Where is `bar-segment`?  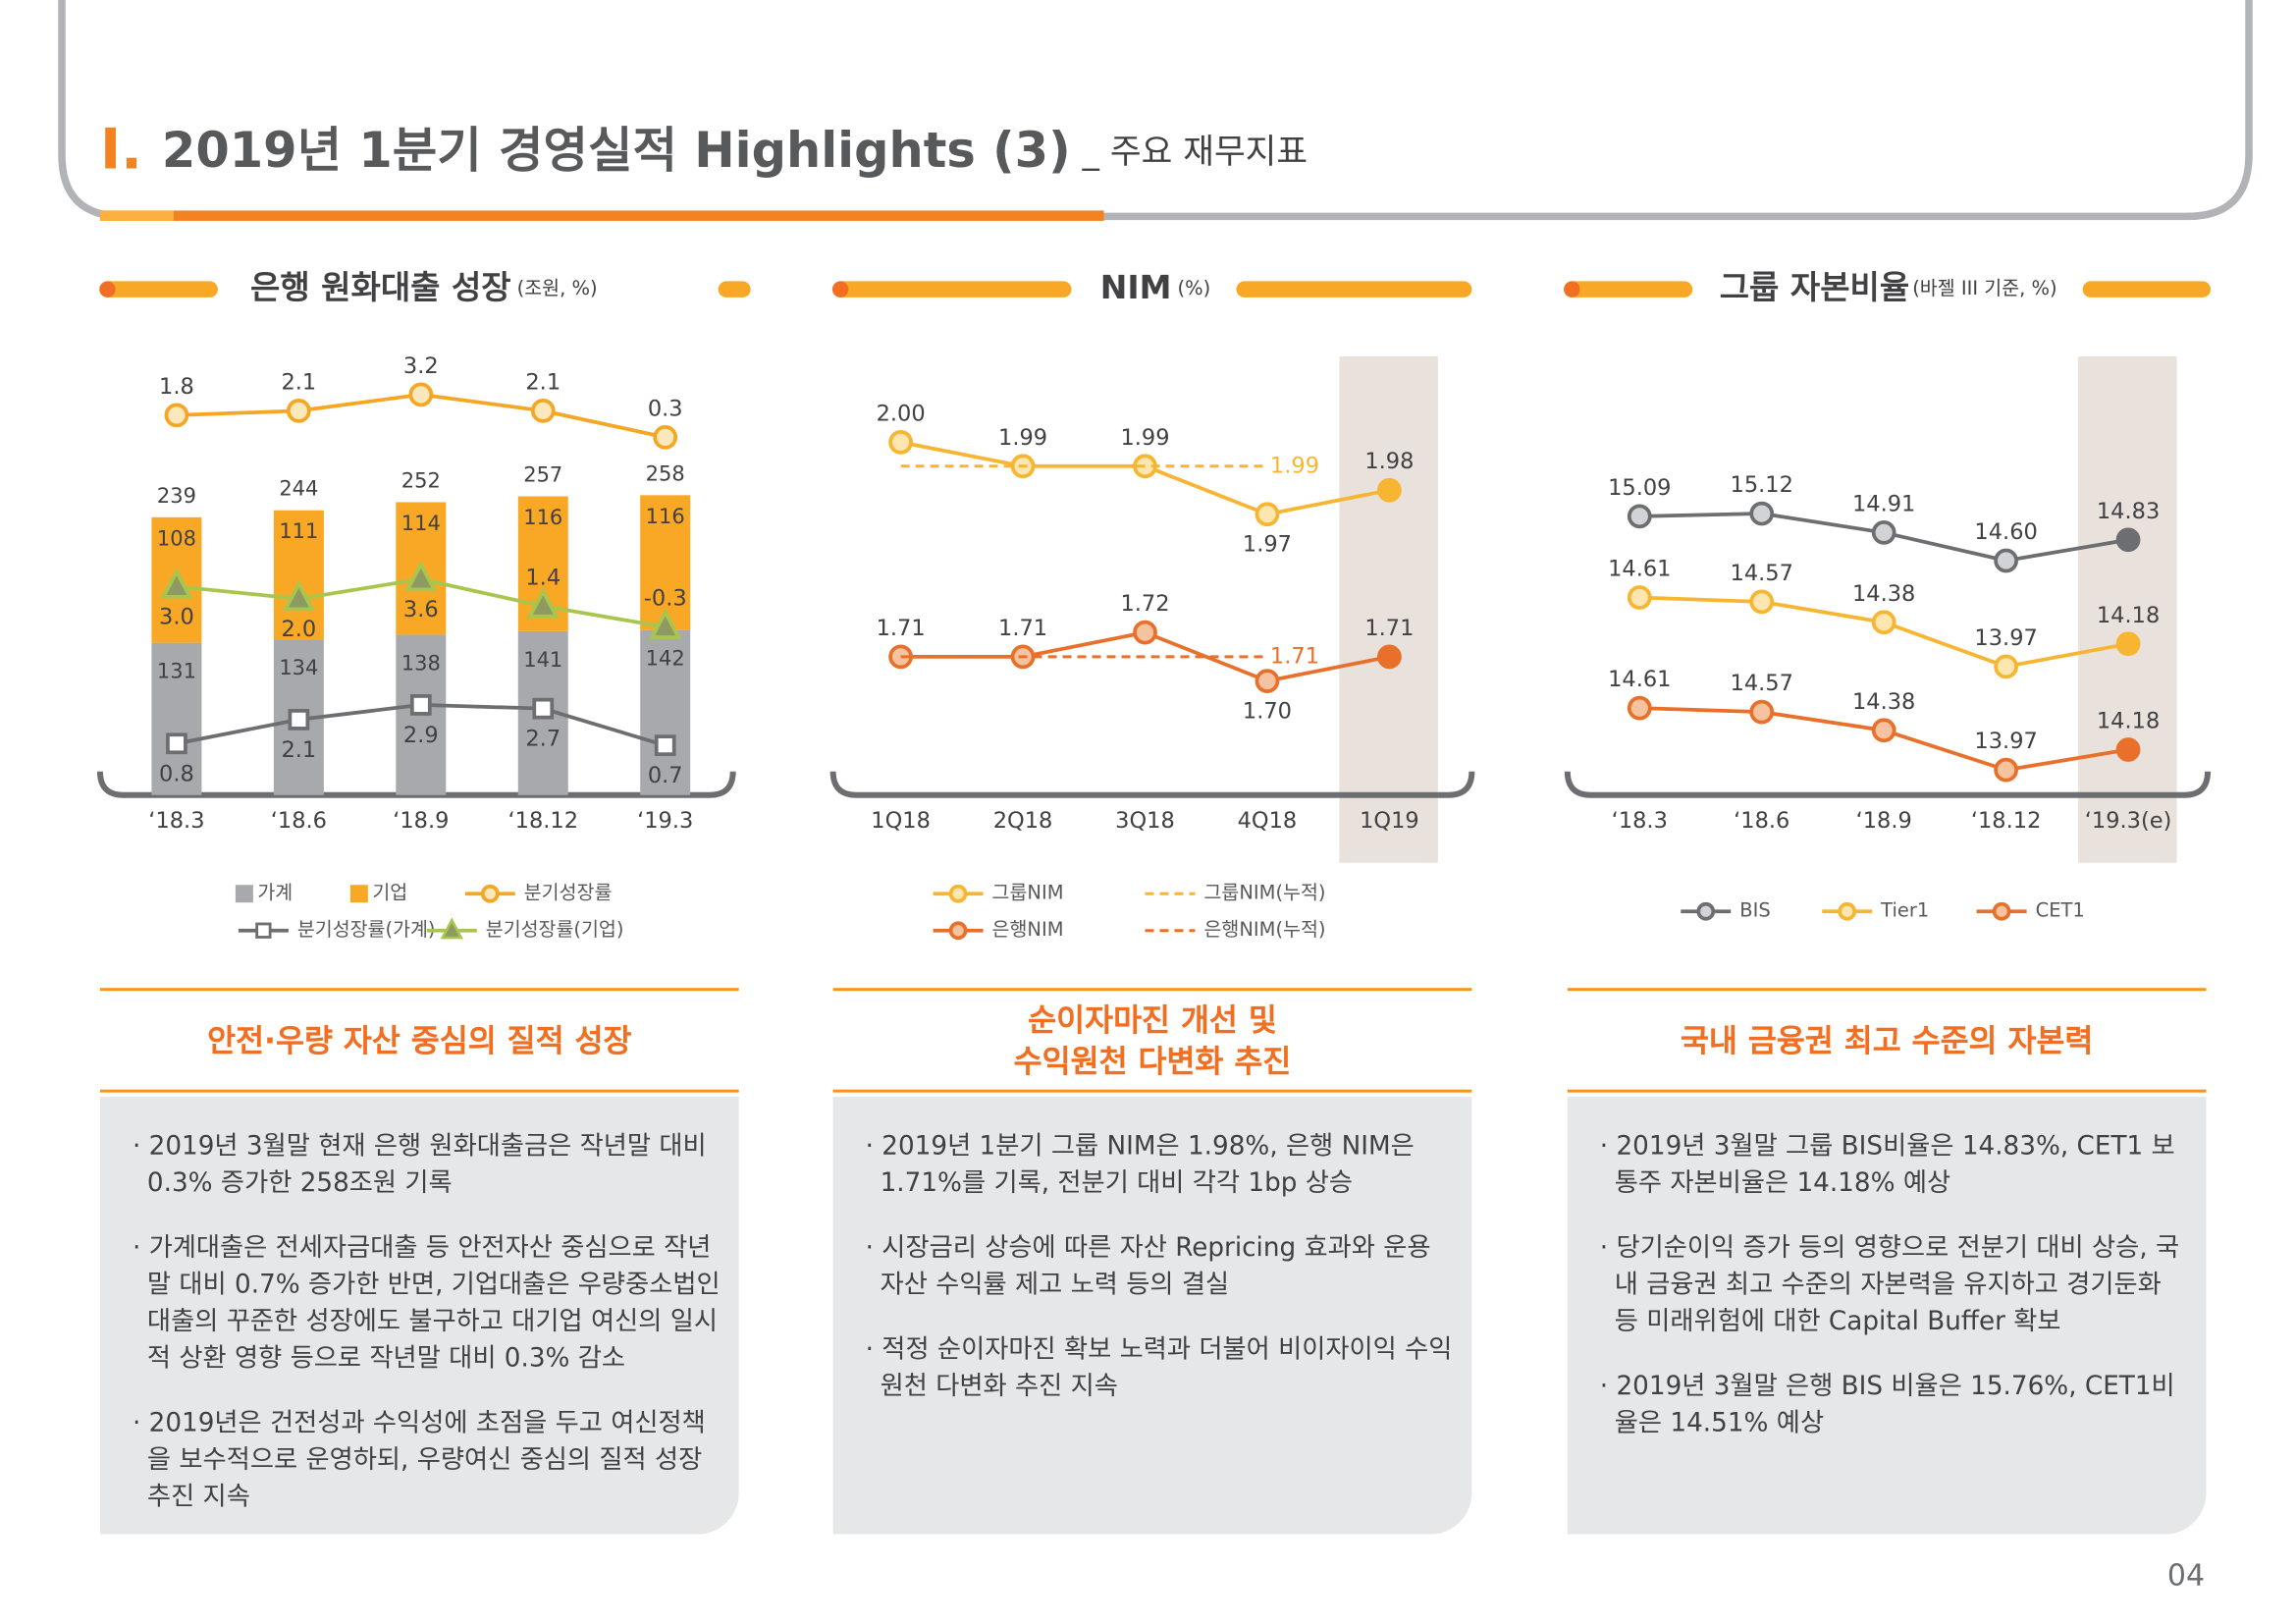 bar-segment is located at coordinates (665, 712).